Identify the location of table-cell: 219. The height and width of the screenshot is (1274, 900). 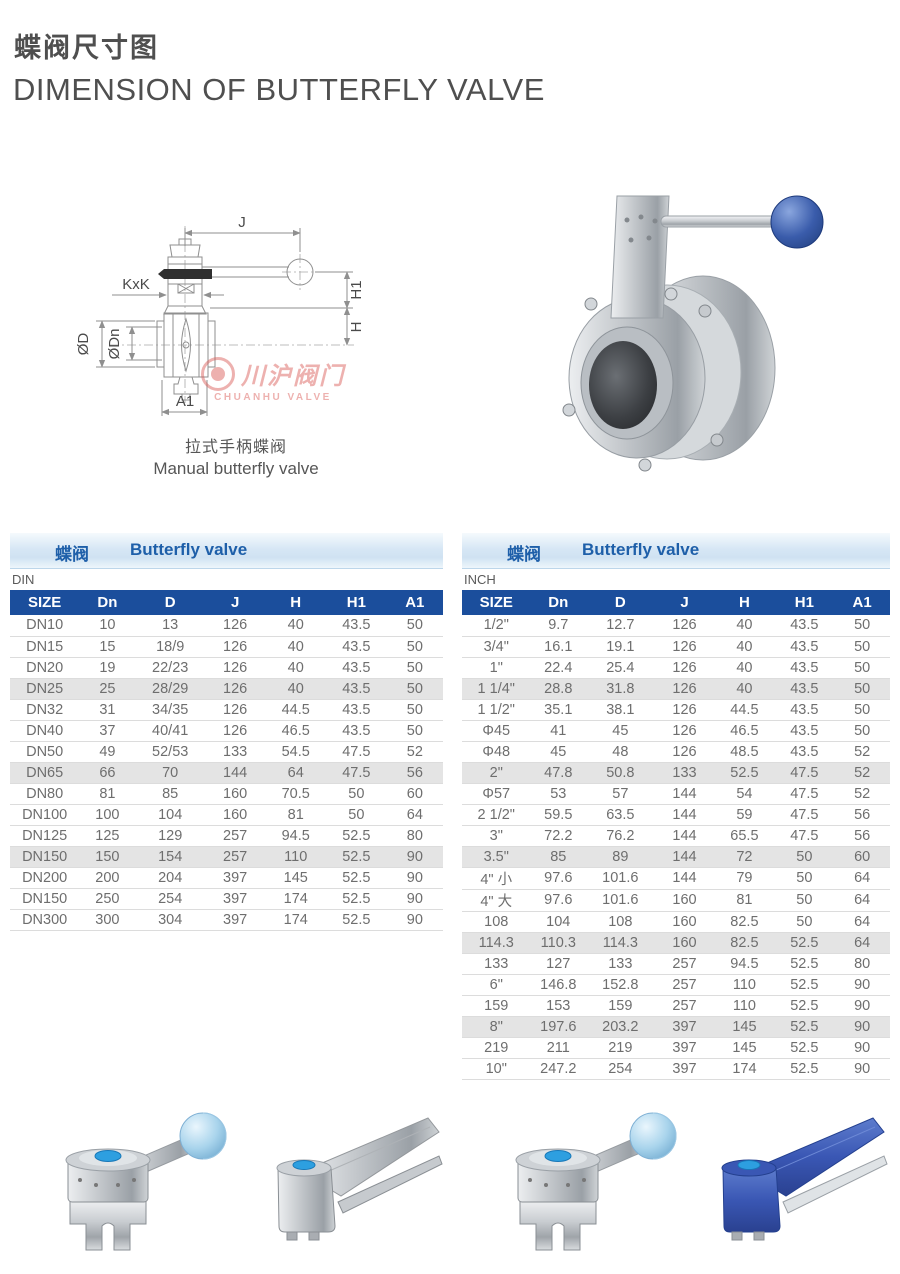
(620, 1048).